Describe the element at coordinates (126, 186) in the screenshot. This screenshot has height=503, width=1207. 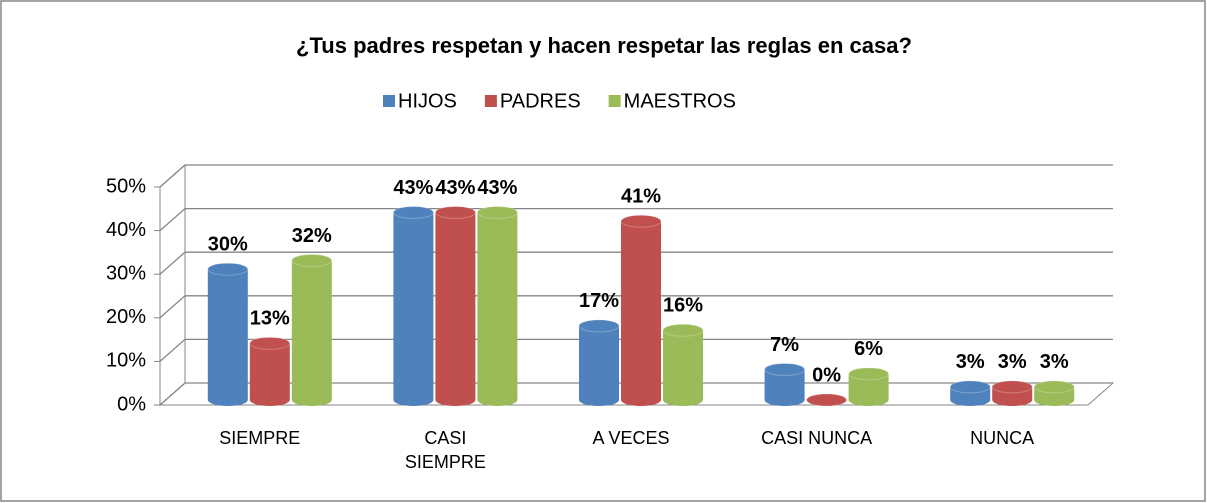
I see `y-tick-label: 50%` at that location.